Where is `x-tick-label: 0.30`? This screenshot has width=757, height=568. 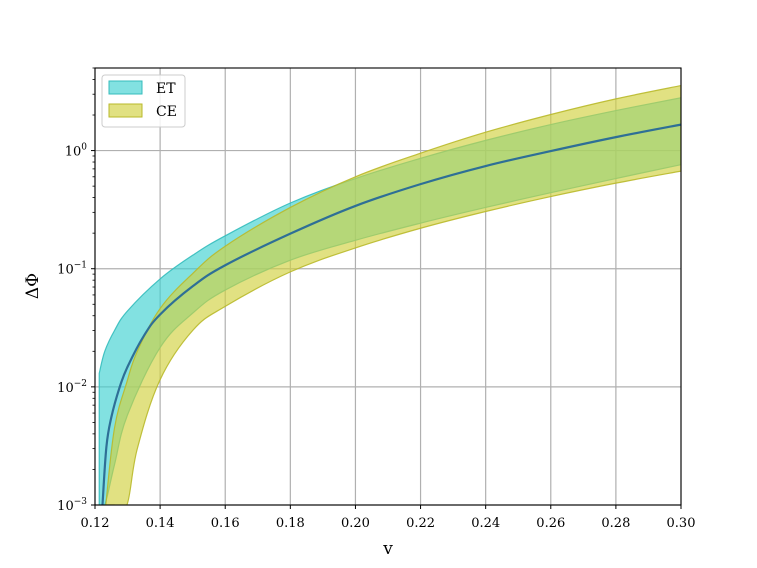 x-tick-label: 0.30 is located at coordinates (681, 523).